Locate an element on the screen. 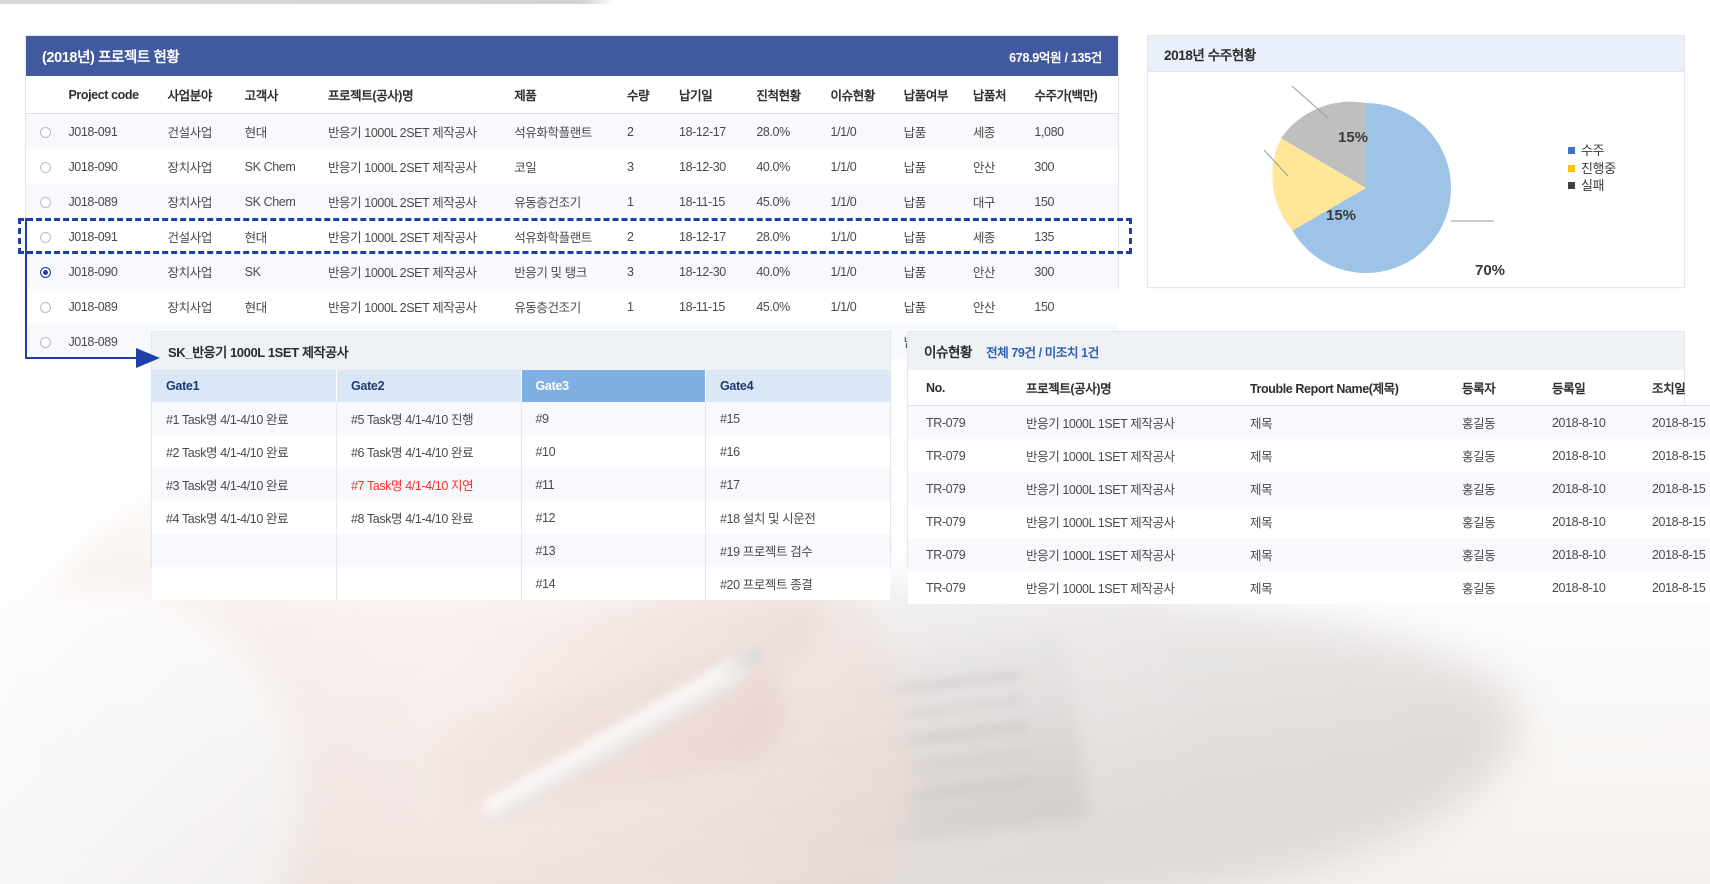 The height and width of the screenshot is (884, 1710). gate-task-cell: #9 is located at coordinates (613, 418).